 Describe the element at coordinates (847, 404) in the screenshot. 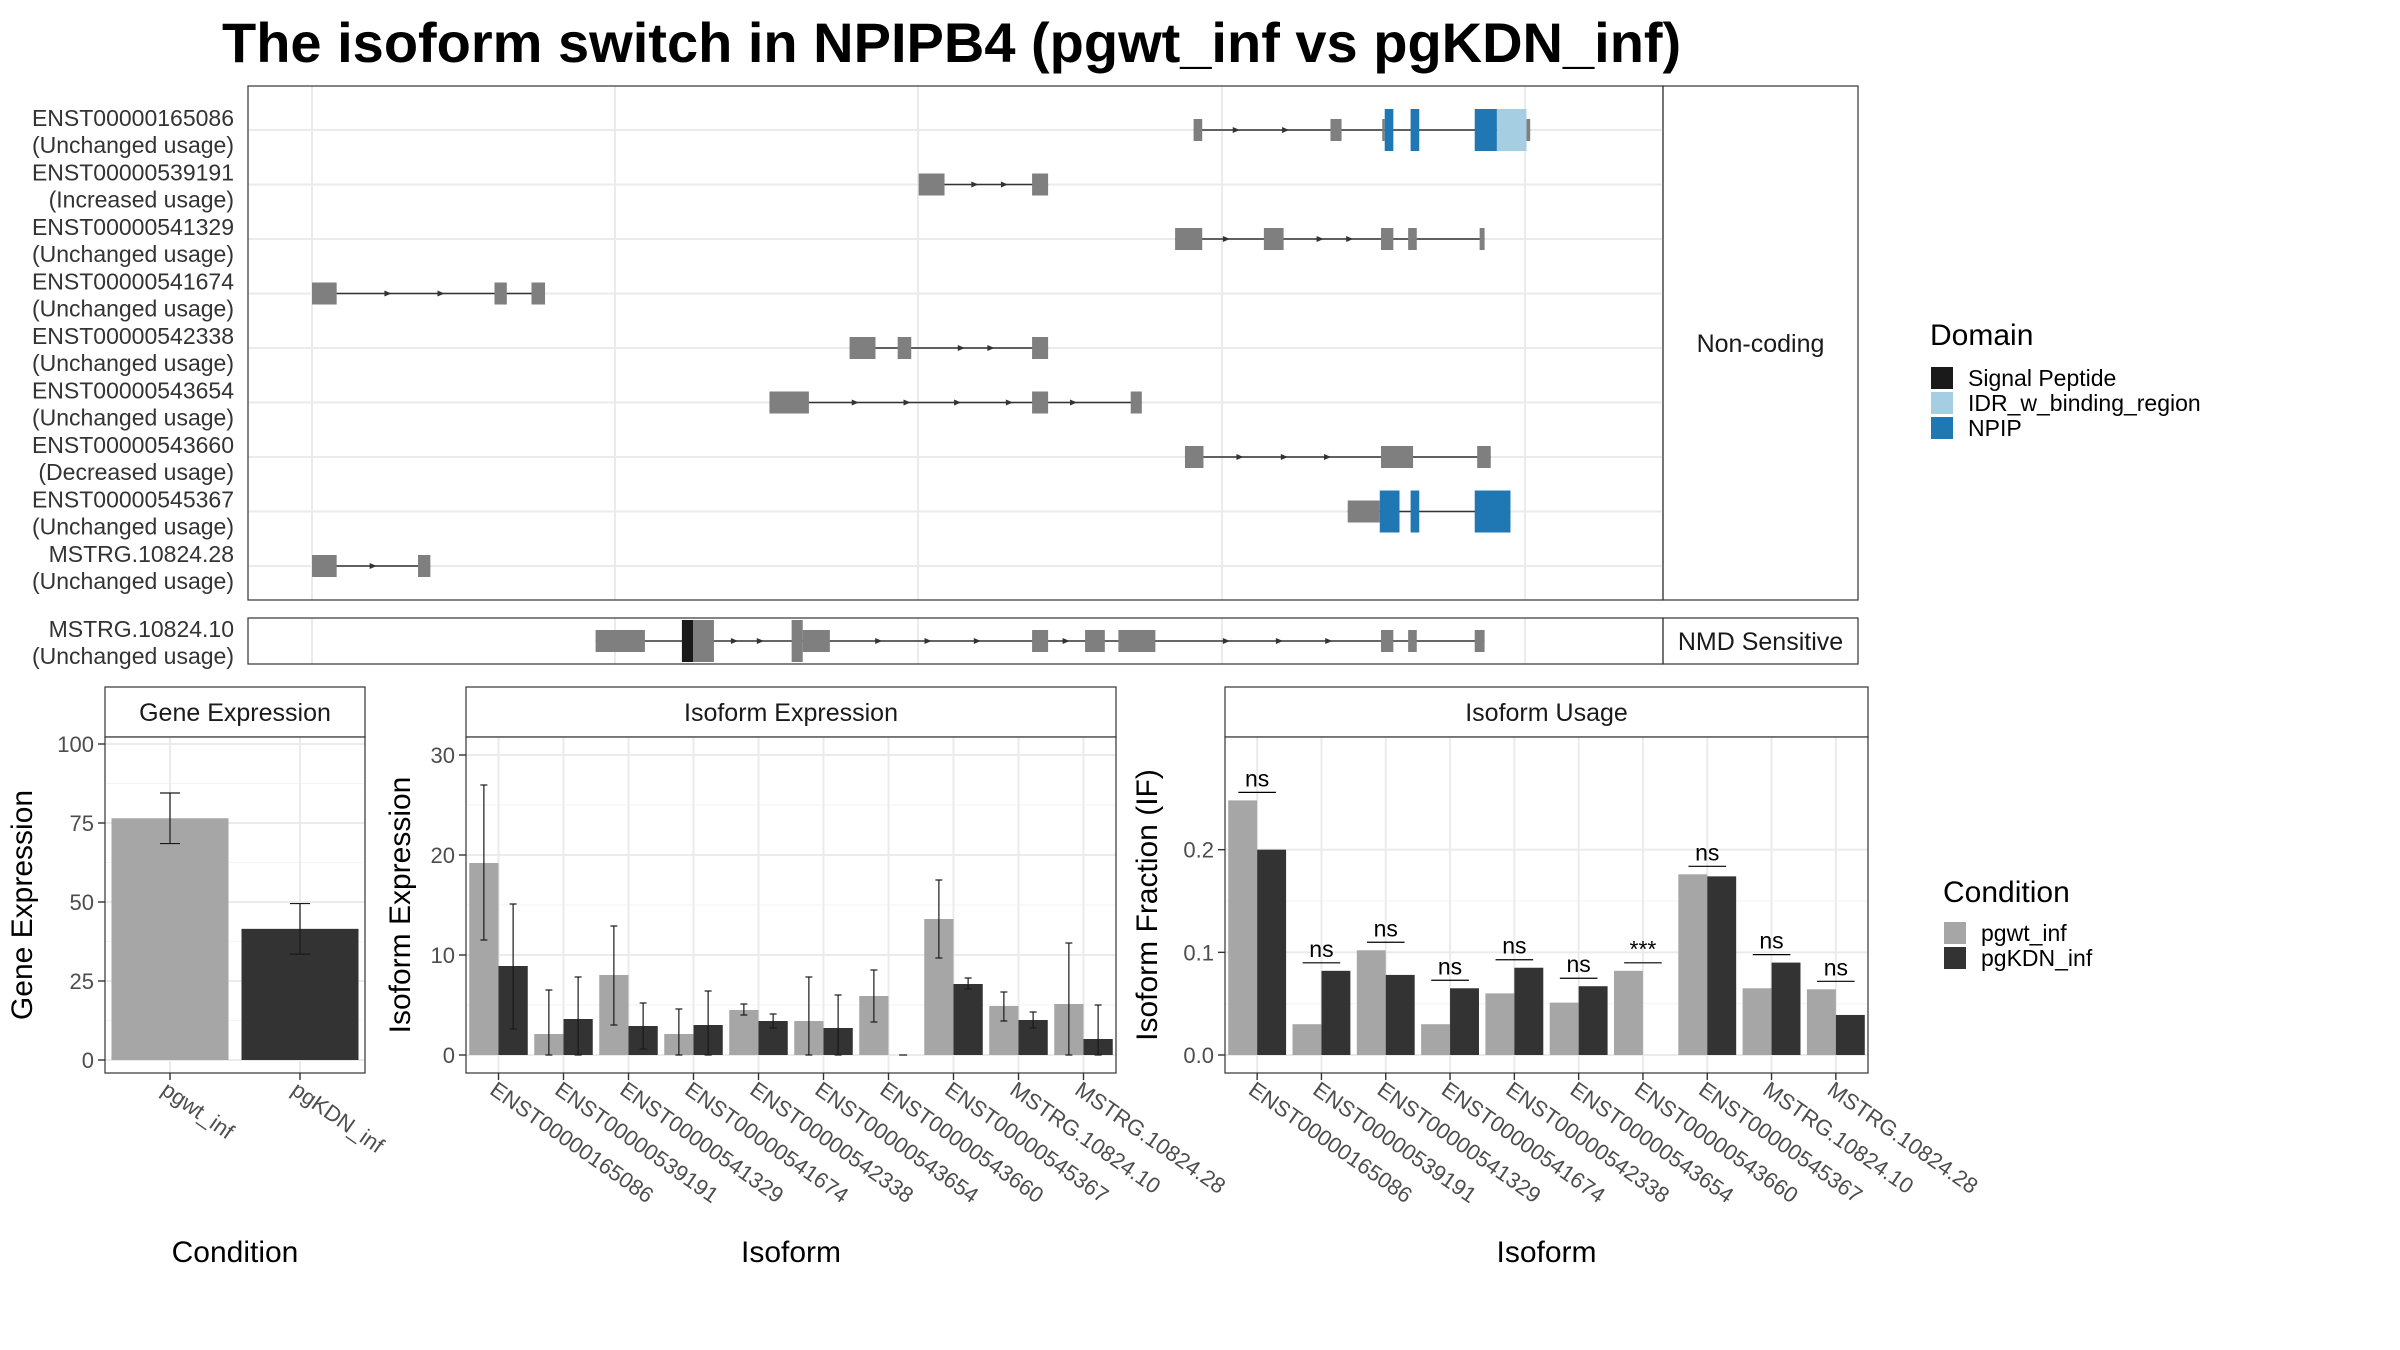

I see `transcript-track: ENST00000543654(Unchanged usage)` at that location.